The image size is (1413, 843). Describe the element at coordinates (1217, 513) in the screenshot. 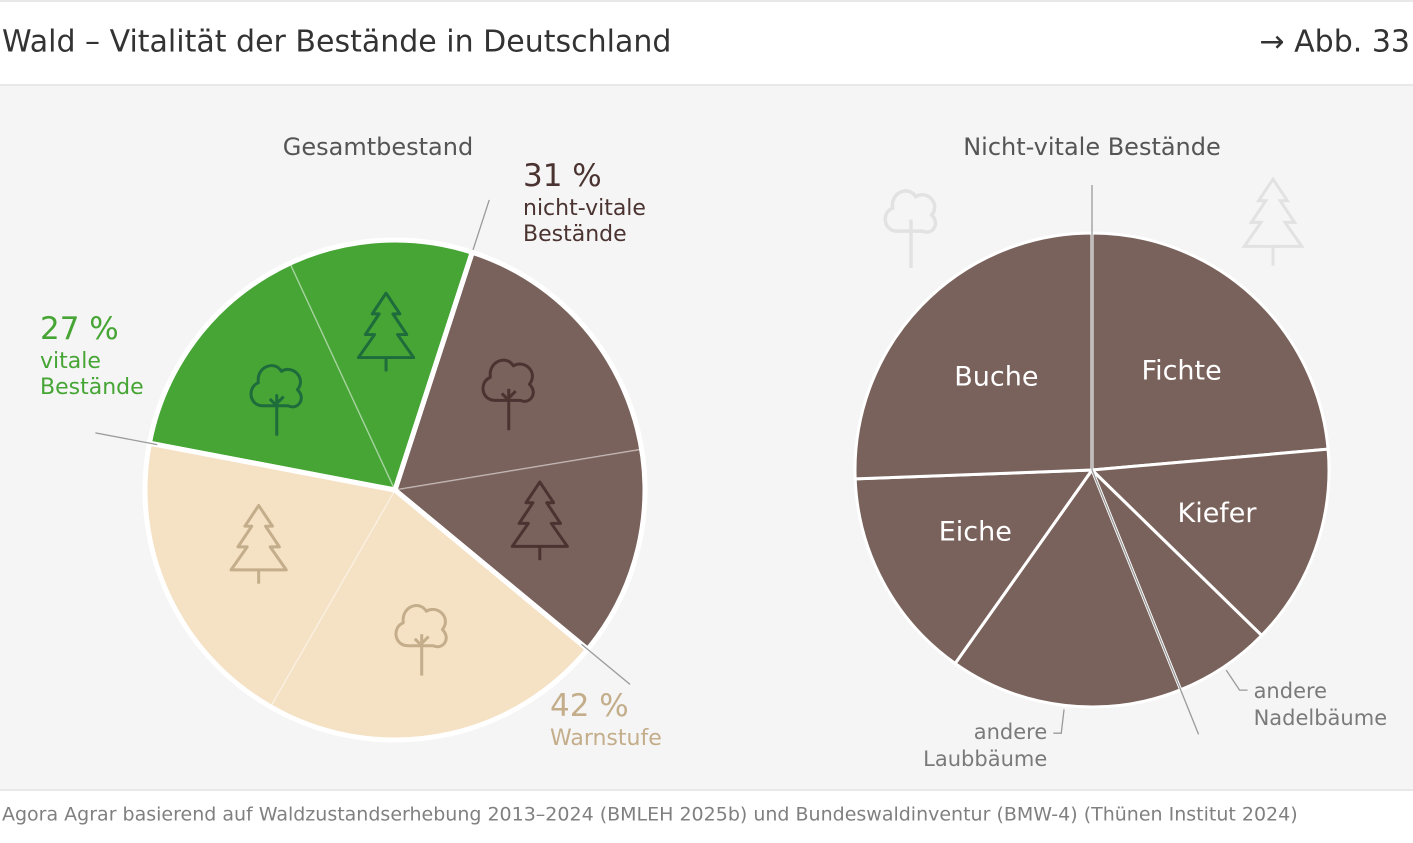

I see `slice-label: Kiefer` at that location.